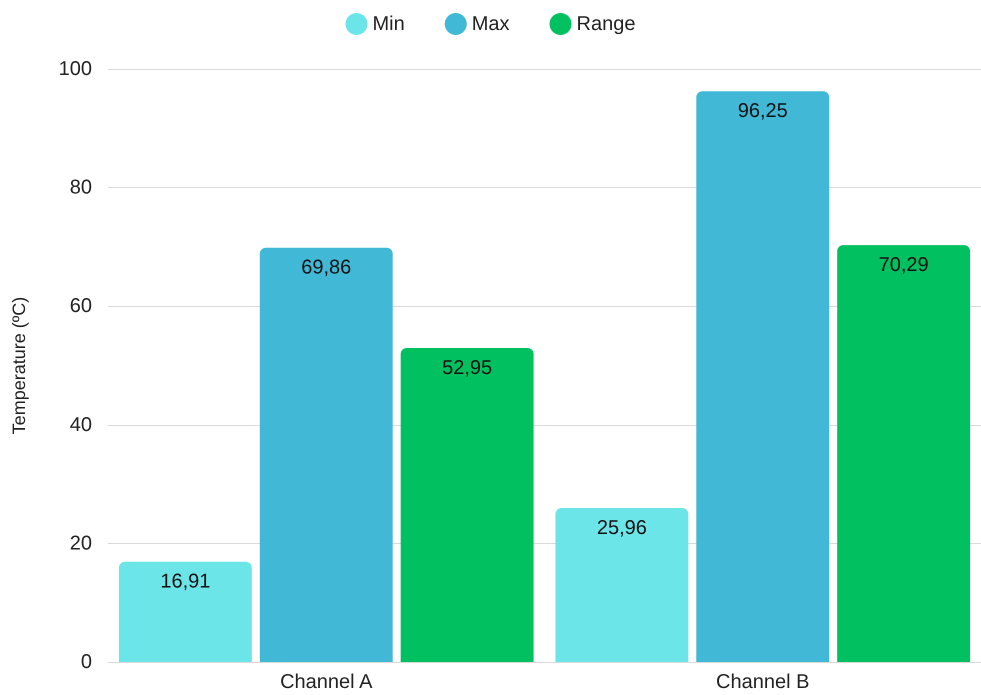 This screenshot has width=981, height=695. I want to click on y-tick-label: 100, so click(75, 69).